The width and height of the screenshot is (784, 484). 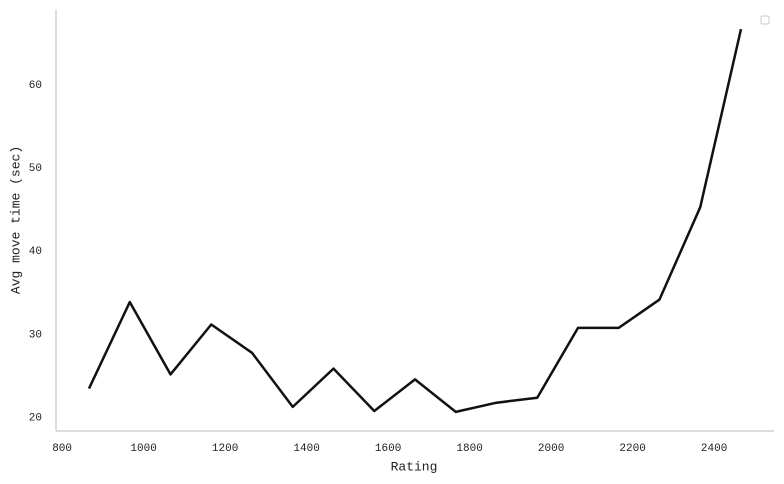 I want to click on y-tick-label: 60, so click(x=35, y=86).